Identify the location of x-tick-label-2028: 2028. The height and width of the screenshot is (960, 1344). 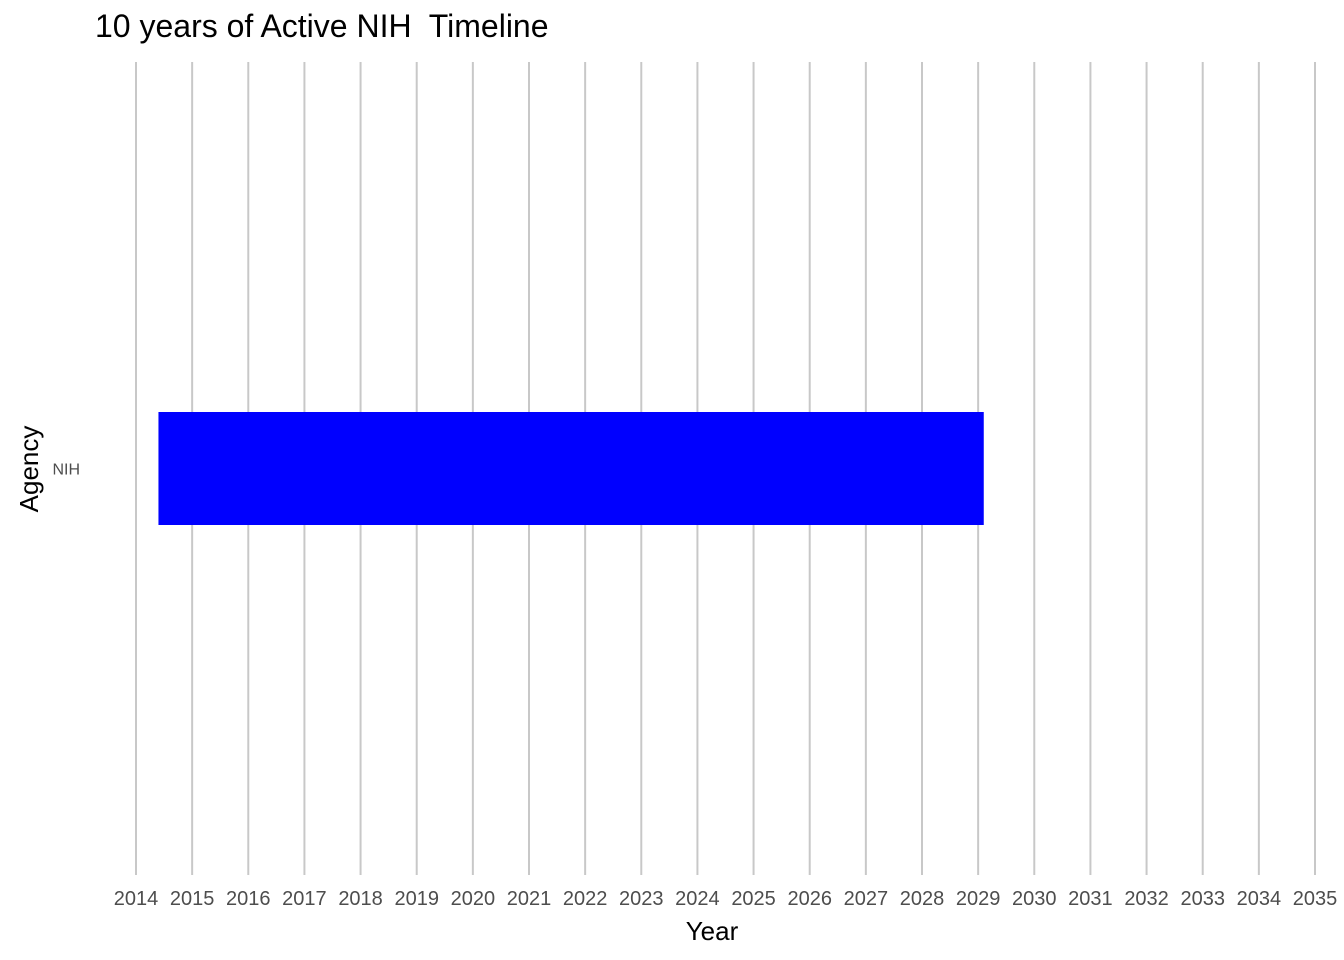
(922, 899).